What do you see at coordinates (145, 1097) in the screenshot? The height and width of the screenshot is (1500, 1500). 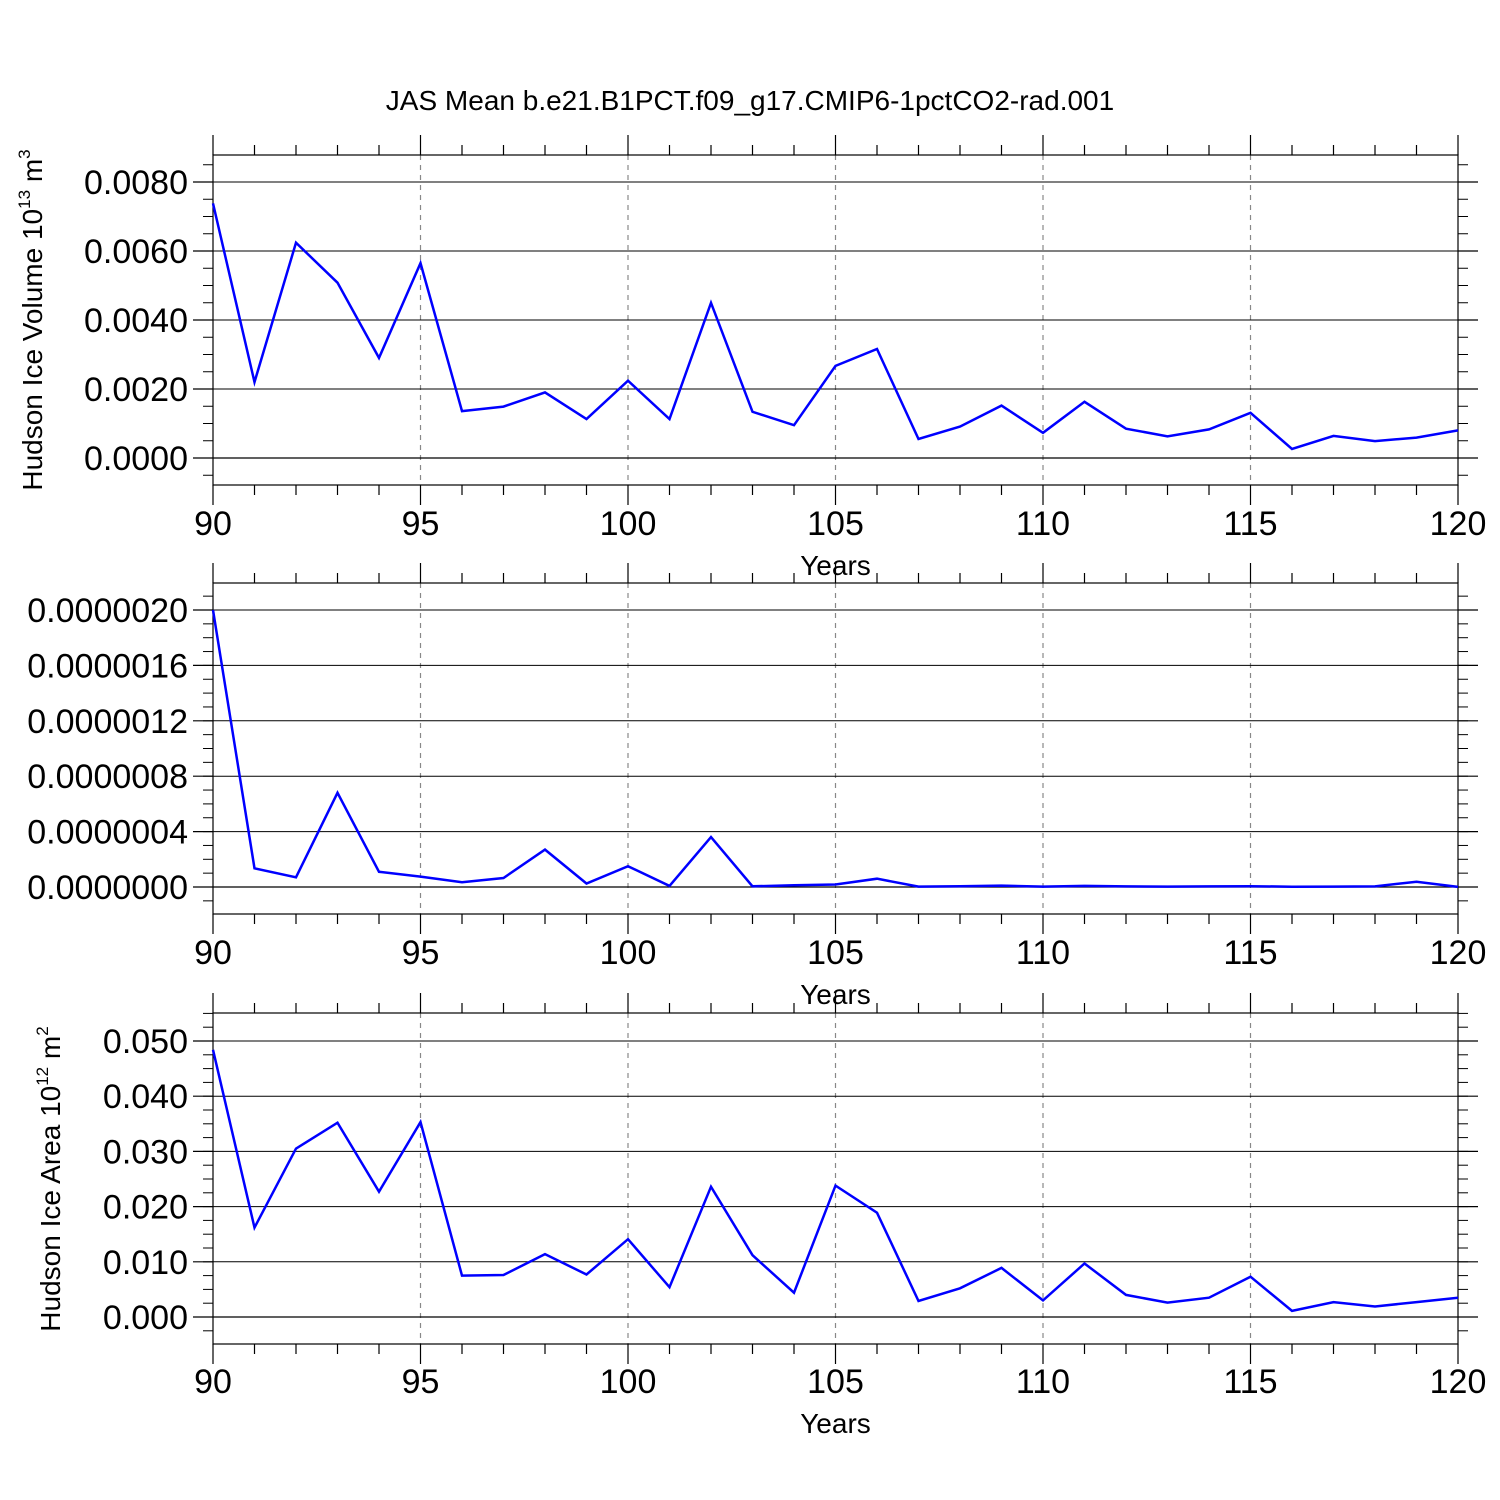 I see `y-tick-label: 0.040` at bounding box center [145, 1097].